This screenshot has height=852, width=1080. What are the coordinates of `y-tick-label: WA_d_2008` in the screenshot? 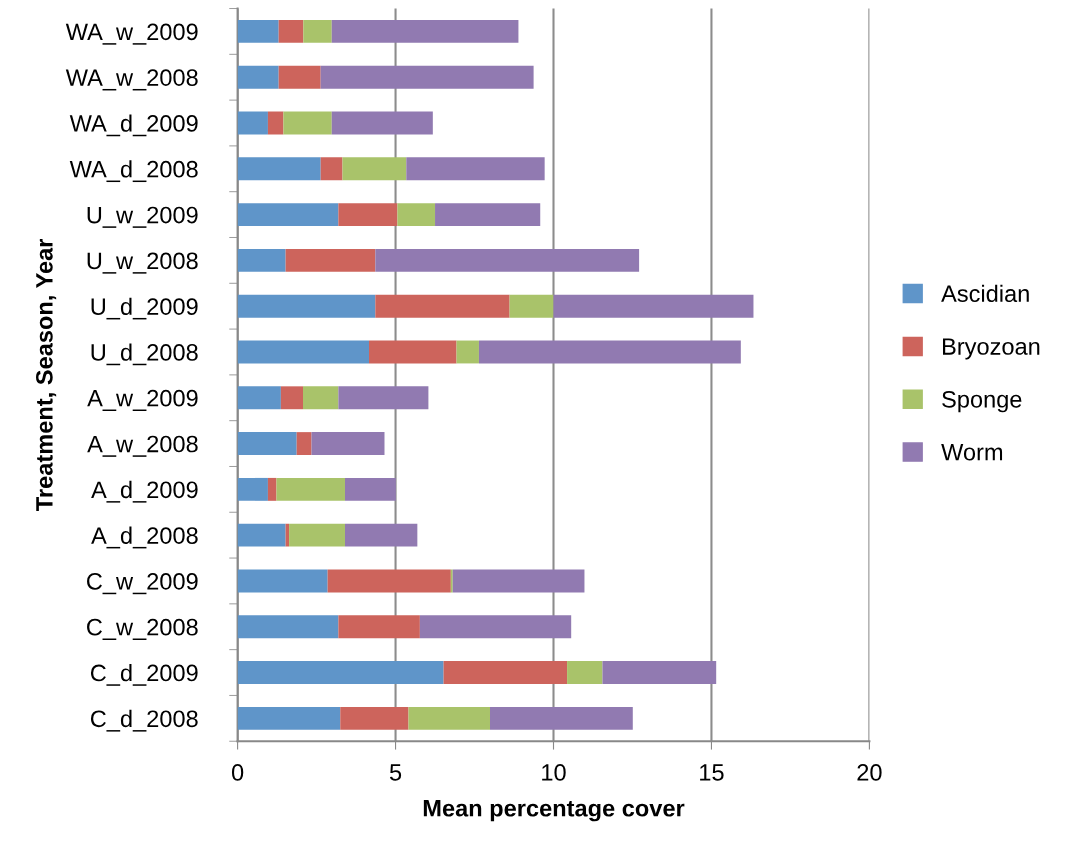 It's located at (133, 171).